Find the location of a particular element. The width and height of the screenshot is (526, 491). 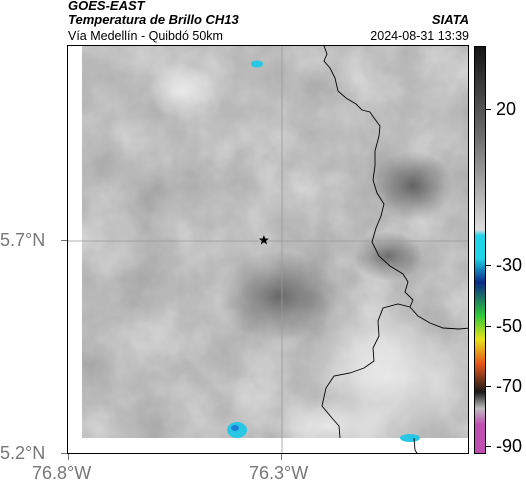

colorbar-label: -90 is located at coordinates (509, 446).